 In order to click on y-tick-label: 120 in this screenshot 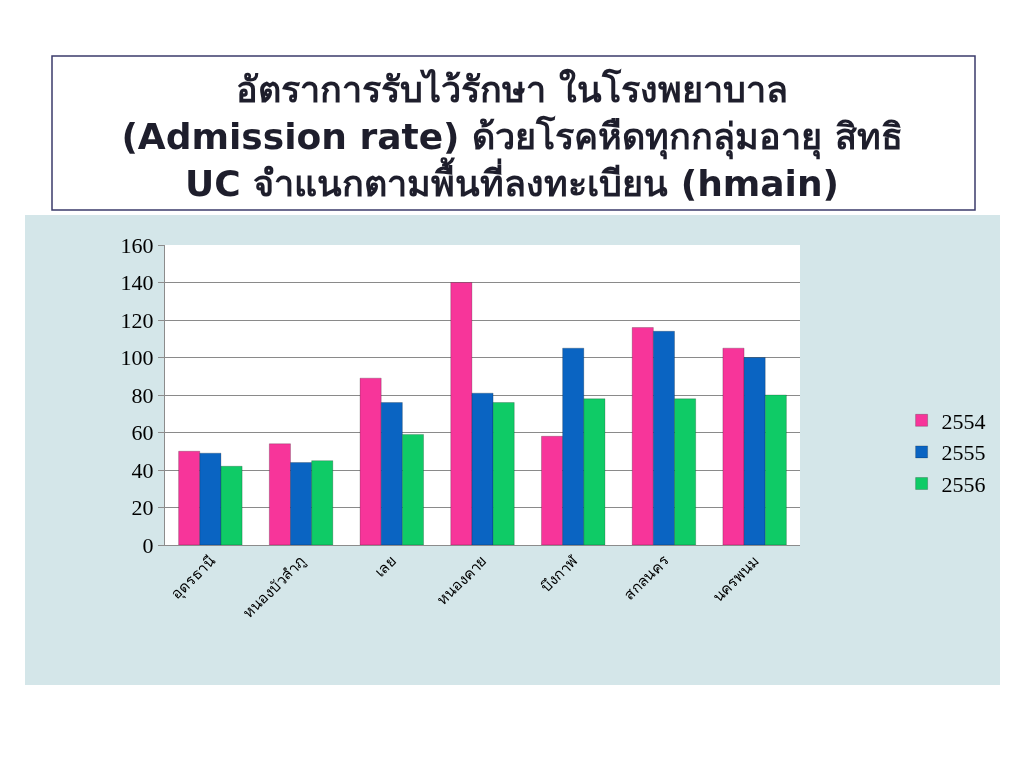, I will do `click(137, 320)`.